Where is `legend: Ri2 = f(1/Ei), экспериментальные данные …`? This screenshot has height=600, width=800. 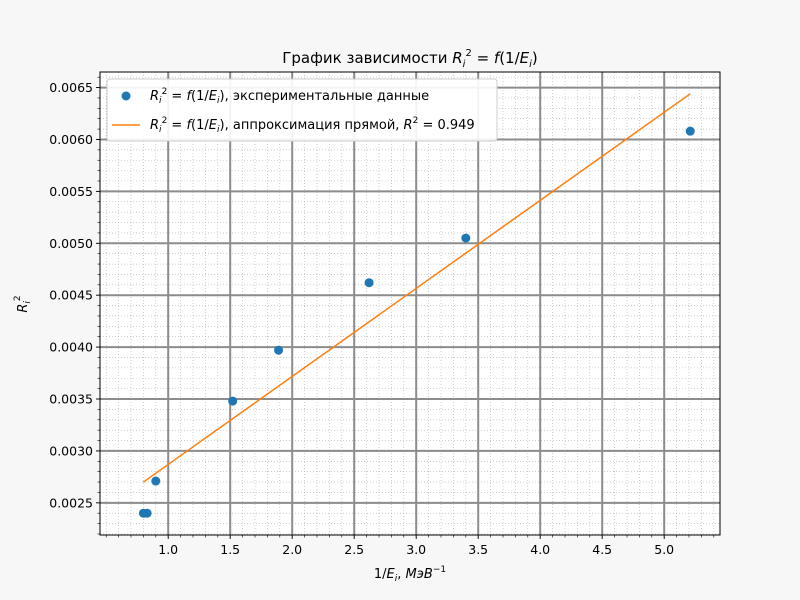
legend: Ri2 = f(1/Ei), экспериментальные данные … is located at coordinates (302, 110).